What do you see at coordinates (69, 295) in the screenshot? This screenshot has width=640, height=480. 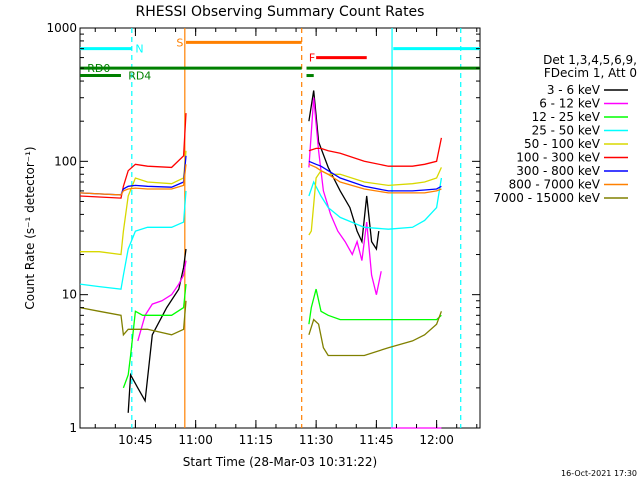 I see `y-tick-label: 10` at bounding box center [69, 295].